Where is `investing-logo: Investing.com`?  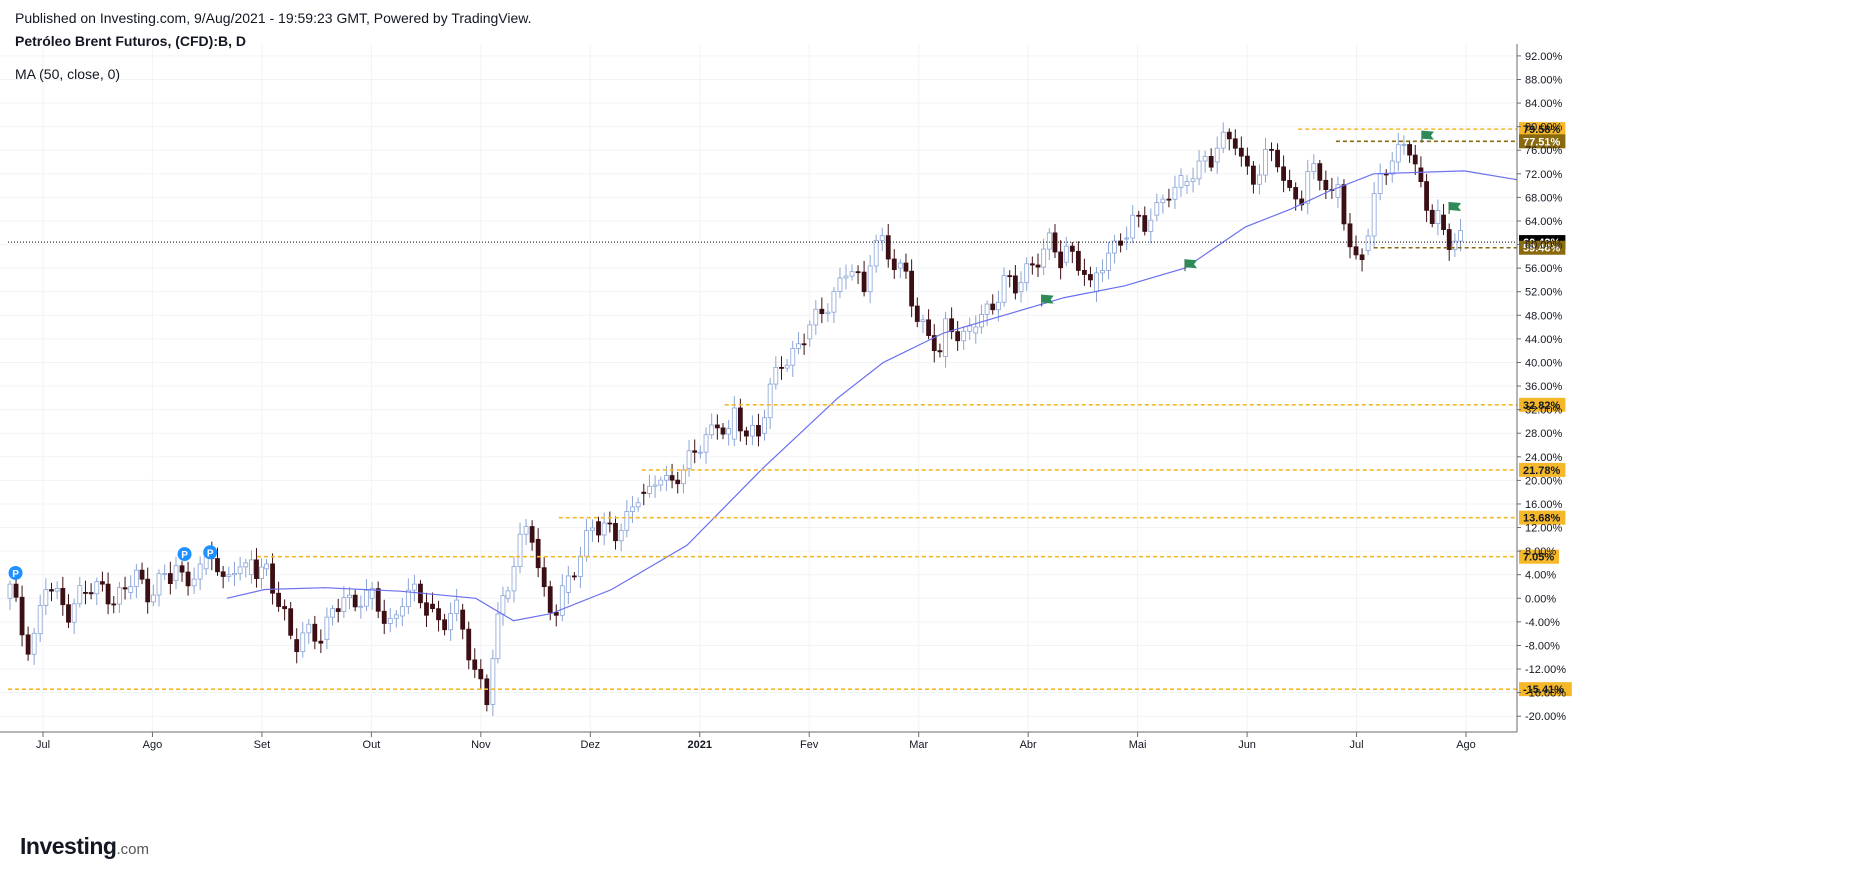
investing-logo: Investing.com is located at coordinates (84, 846).